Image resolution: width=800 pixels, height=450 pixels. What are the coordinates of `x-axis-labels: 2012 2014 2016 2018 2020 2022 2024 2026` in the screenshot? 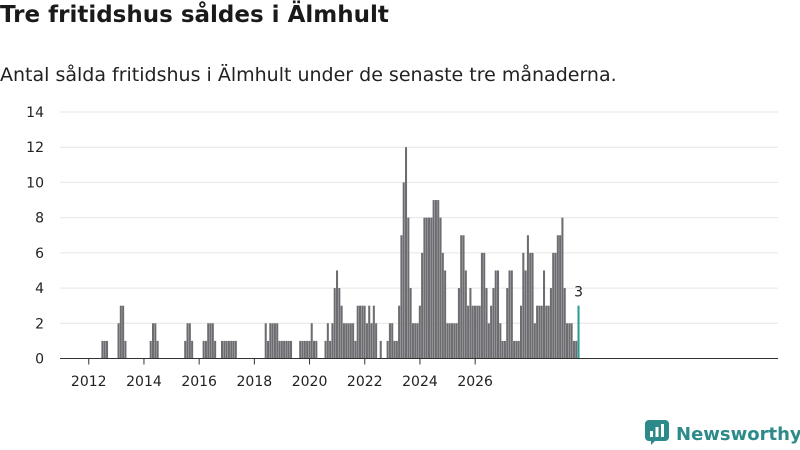 It's located at (282, 374).